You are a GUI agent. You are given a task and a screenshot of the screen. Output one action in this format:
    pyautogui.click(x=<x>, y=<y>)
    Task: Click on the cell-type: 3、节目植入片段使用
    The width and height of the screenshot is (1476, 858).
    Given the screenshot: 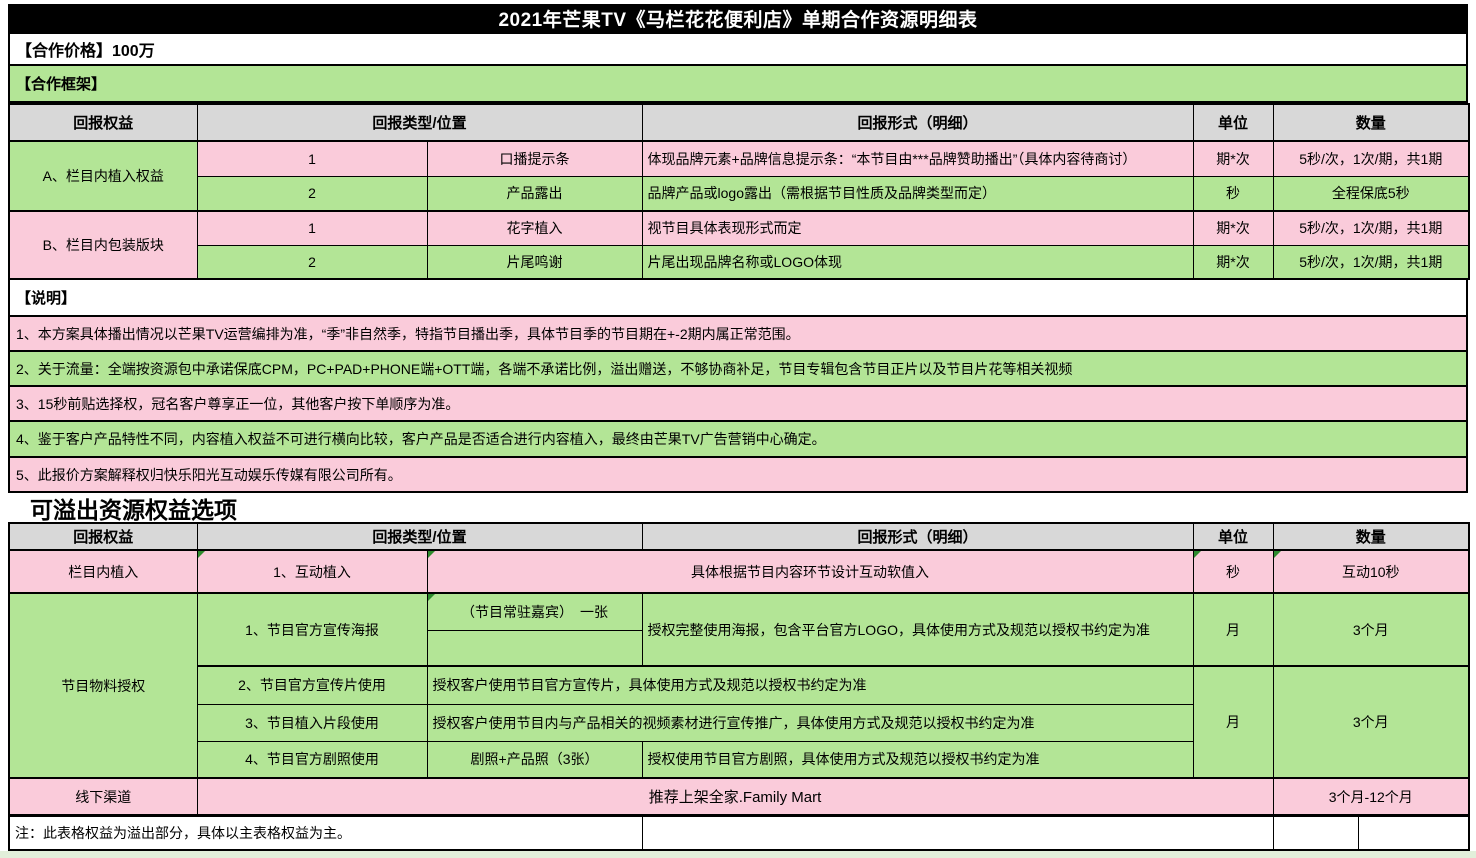 What is the action you would take?
    pyautogui.click(x=312, y=722)
    